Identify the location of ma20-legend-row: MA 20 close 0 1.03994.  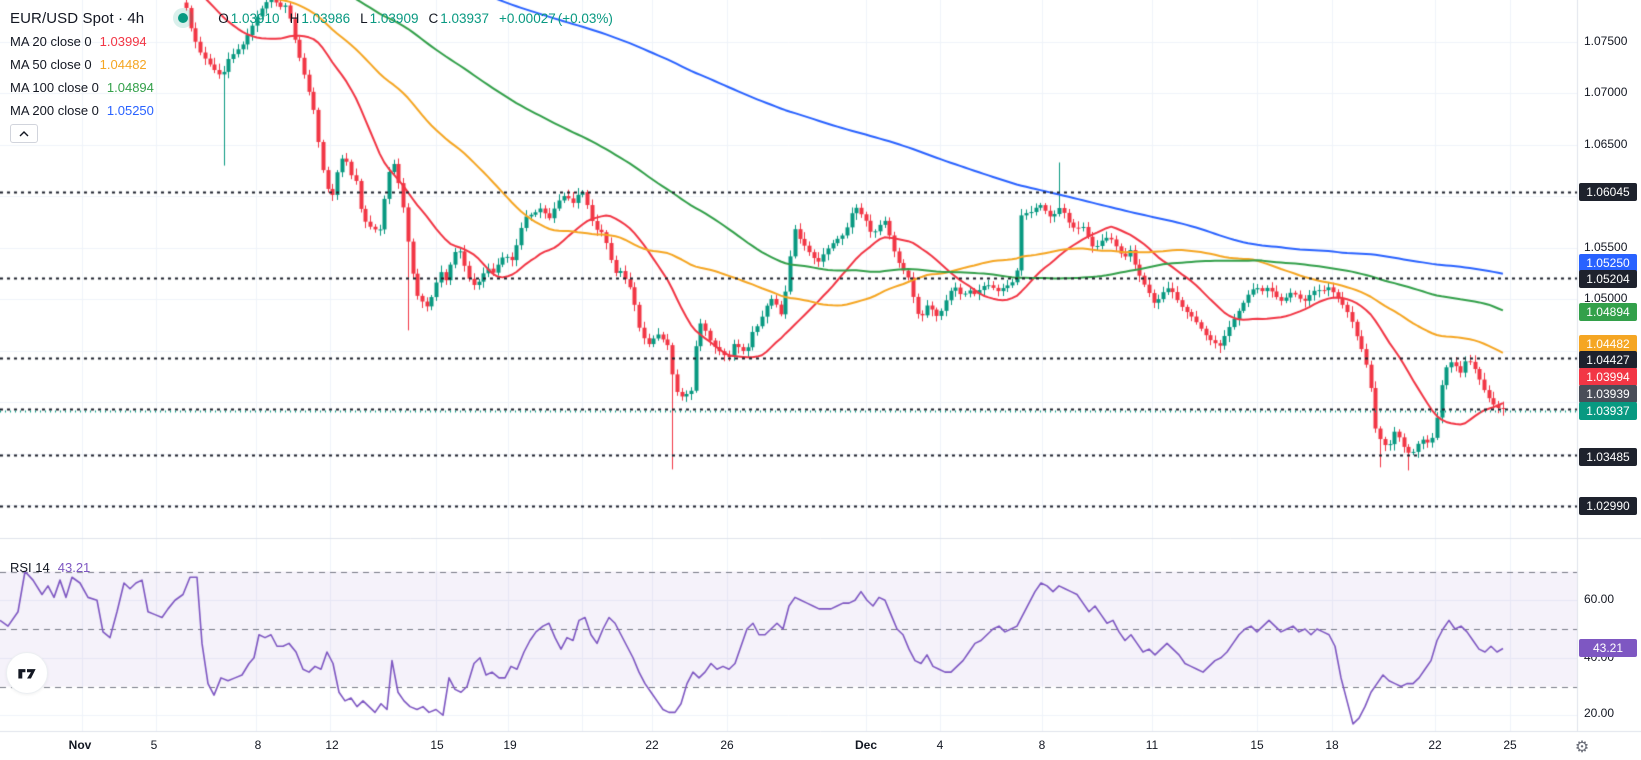
(311, 41).